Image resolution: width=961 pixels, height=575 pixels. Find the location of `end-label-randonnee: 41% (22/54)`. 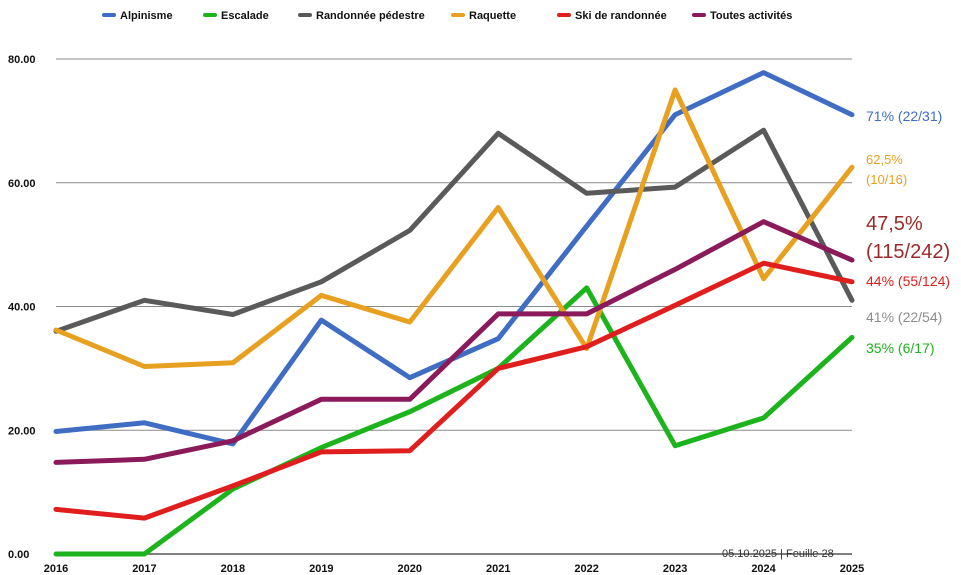

end-label-randonnee: 41% (22/54) is located at coordinates (904, 317).